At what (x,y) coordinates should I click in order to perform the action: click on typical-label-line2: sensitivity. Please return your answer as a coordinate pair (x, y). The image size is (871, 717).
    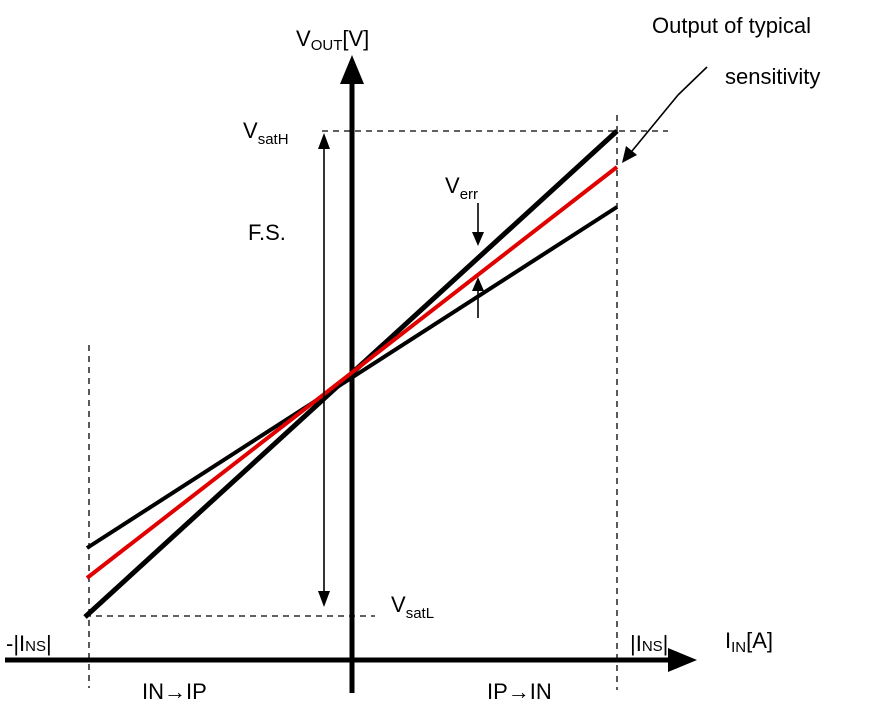
    Looking at the image, I should click on (772, 76).